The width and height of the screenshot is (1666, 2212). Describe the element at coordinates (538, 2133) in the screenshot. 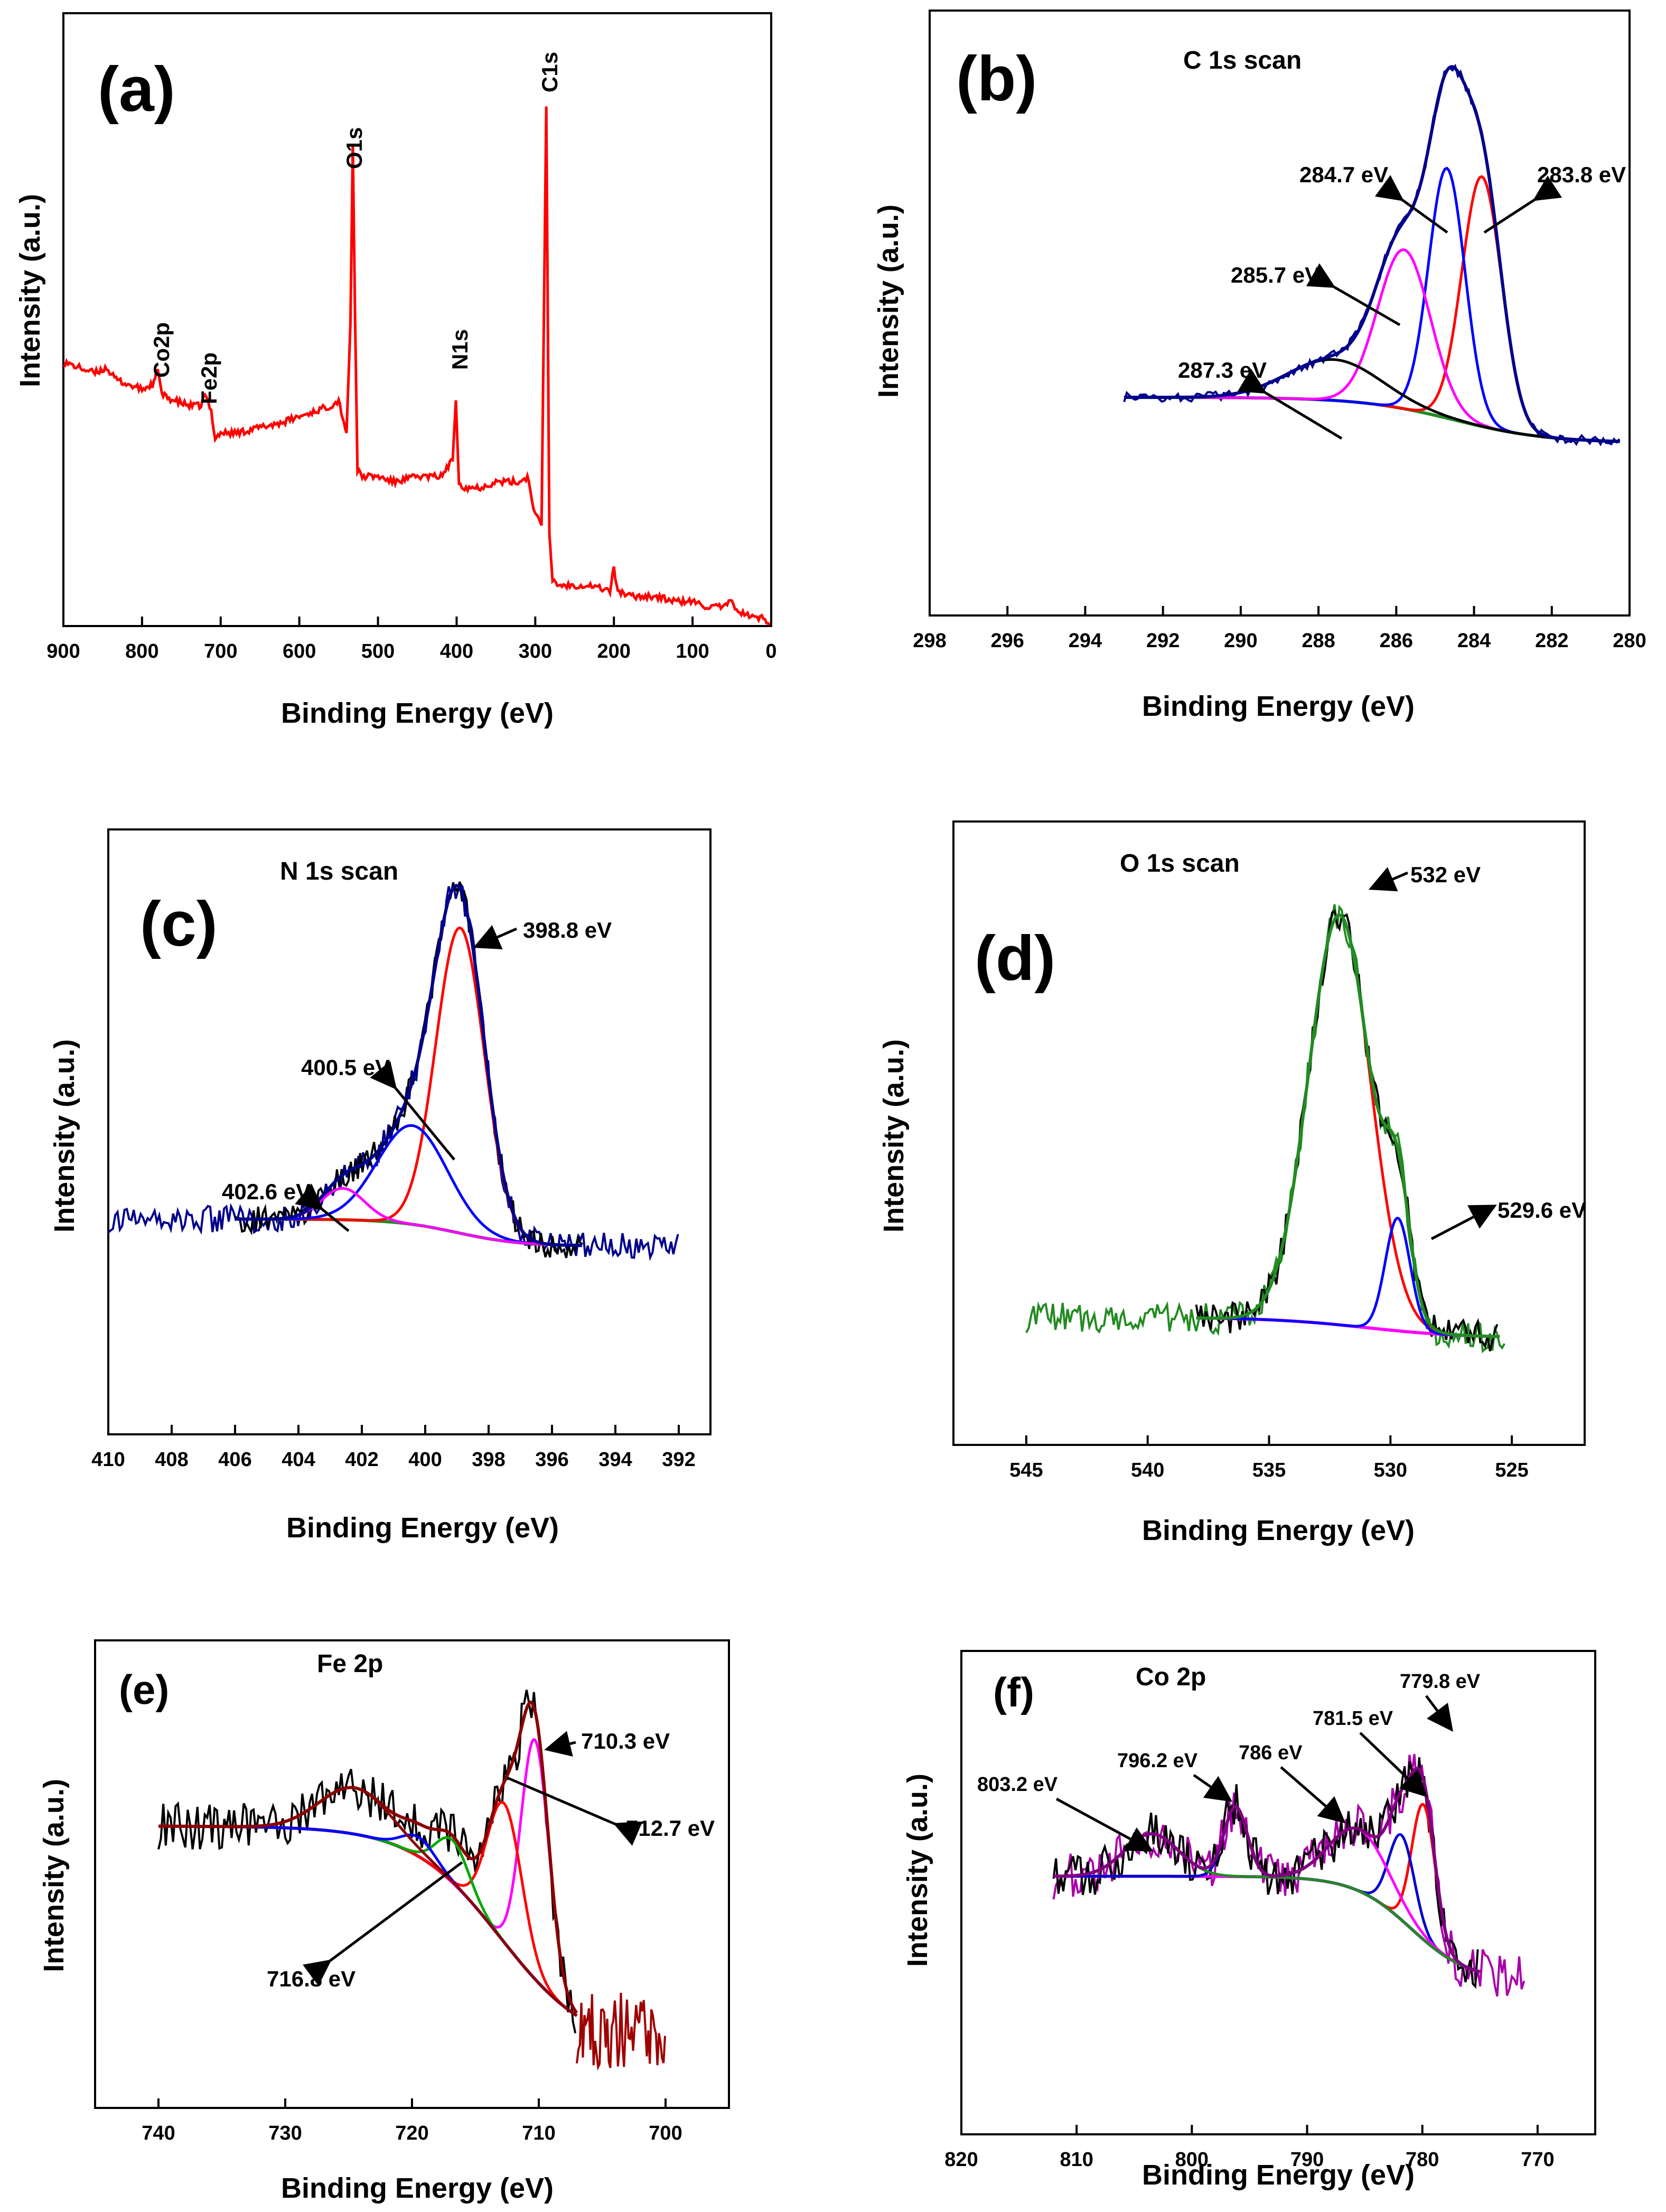

I see `x-tick-label: 710` at that location.